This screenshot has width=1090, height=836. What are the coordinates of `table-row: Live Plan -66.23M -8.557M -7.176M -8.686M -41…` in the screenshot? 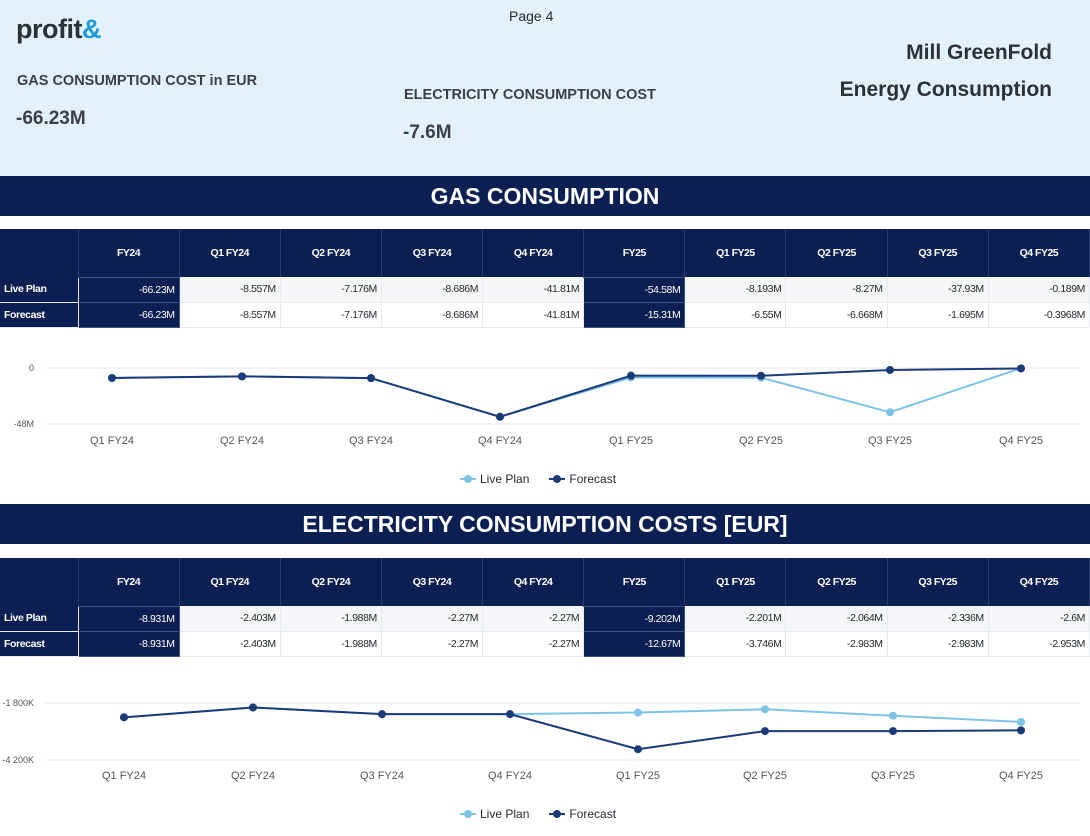 It's located at (545, 289).